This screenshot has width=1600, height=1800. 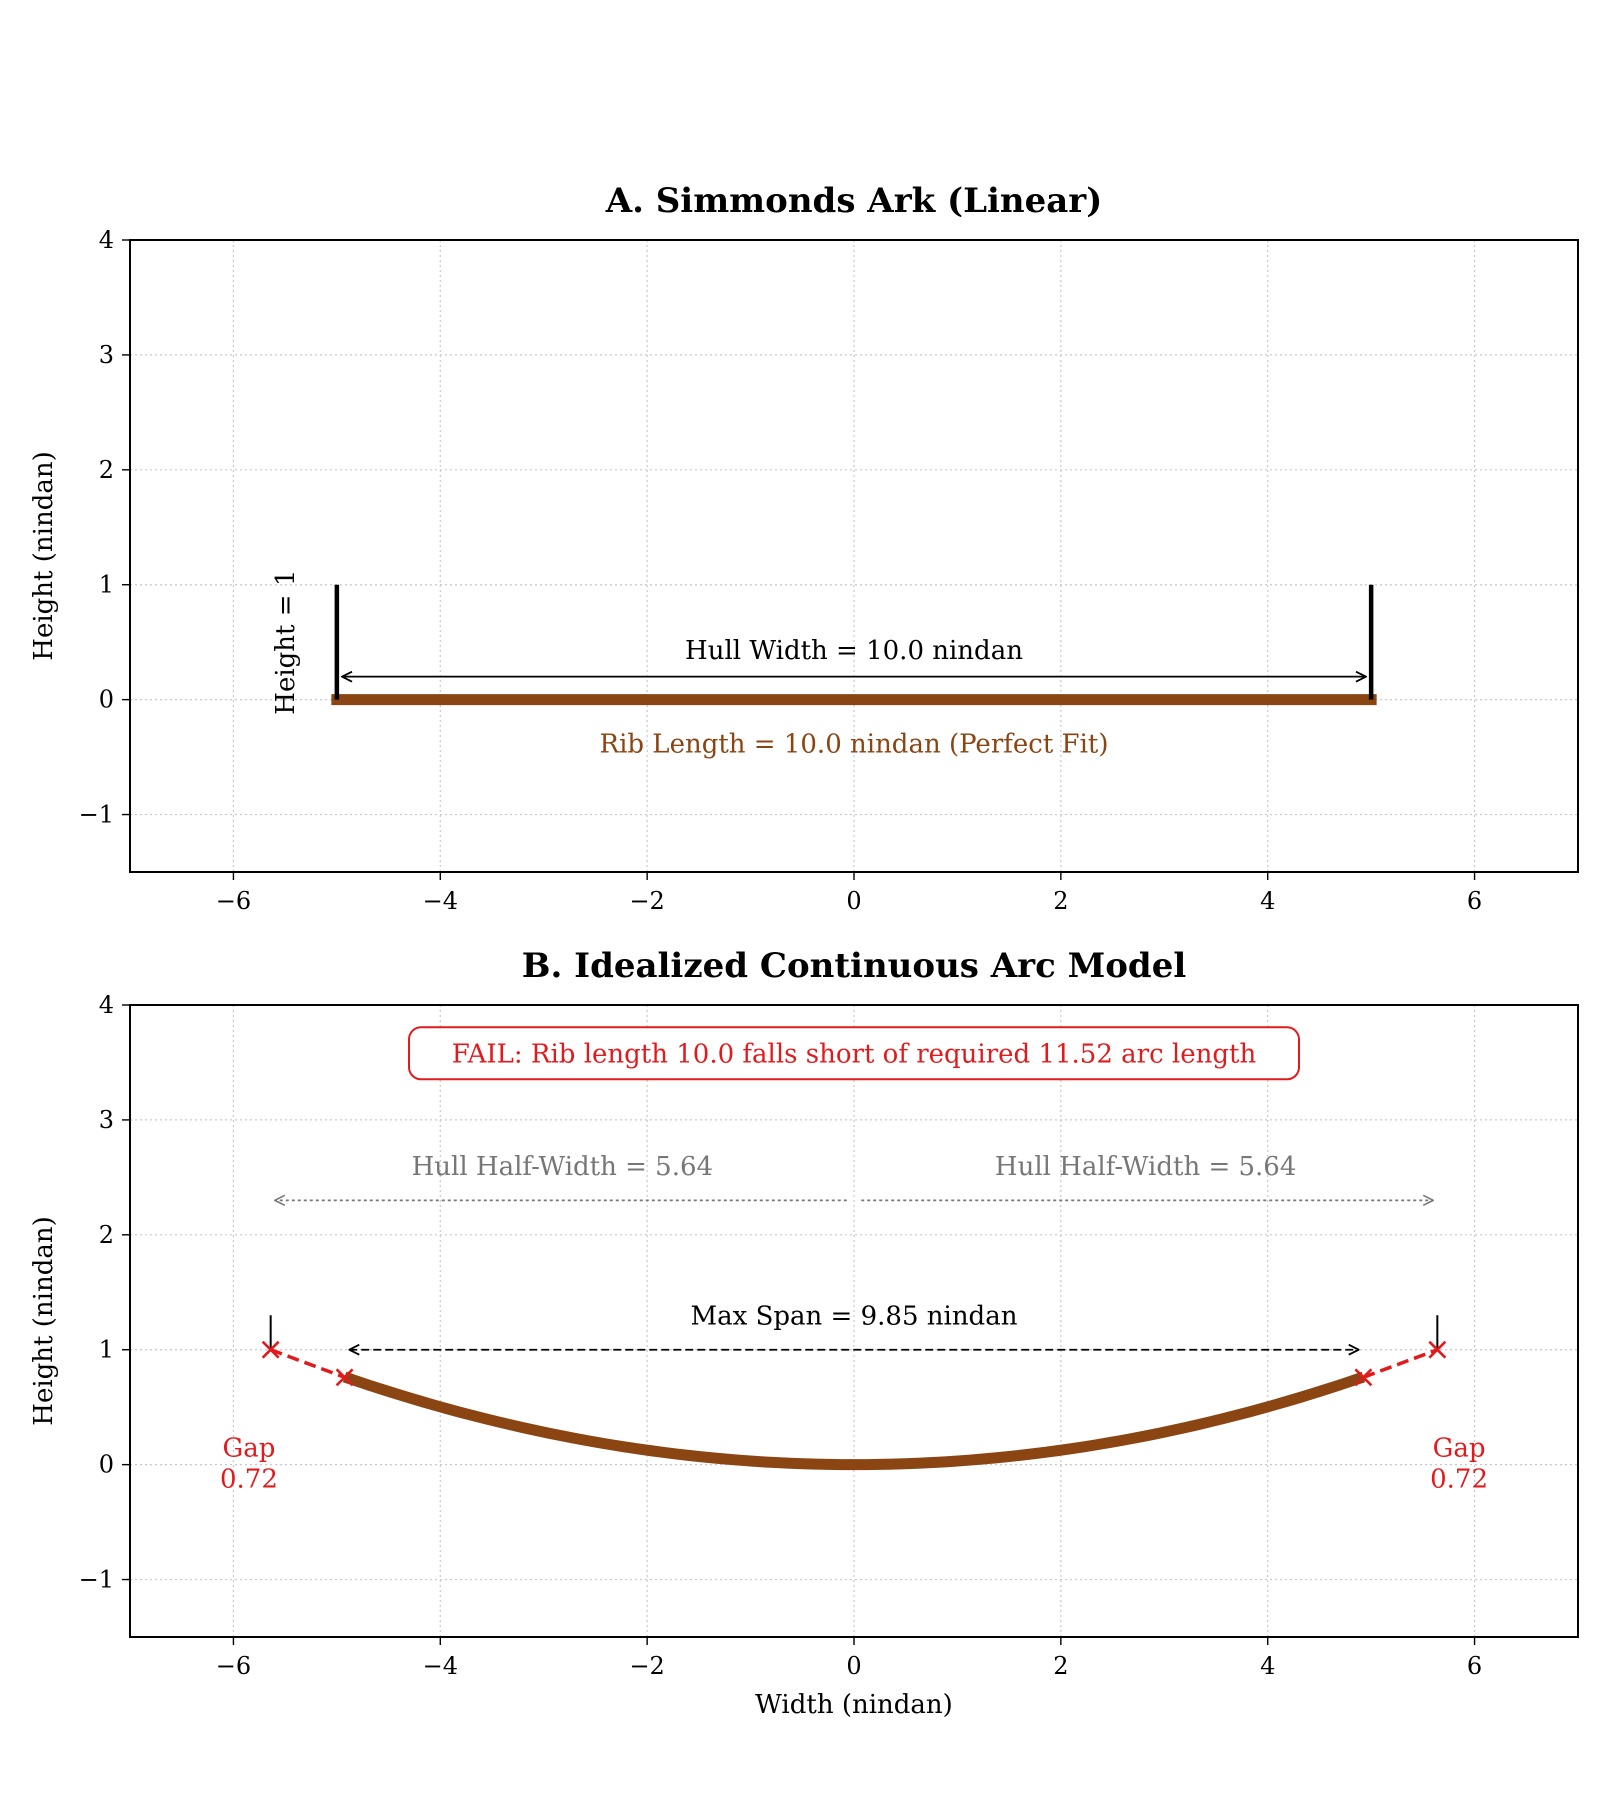 I want to click on annotation-text: Hull Width = 10.0 nindan, so click(x=854, y=651).